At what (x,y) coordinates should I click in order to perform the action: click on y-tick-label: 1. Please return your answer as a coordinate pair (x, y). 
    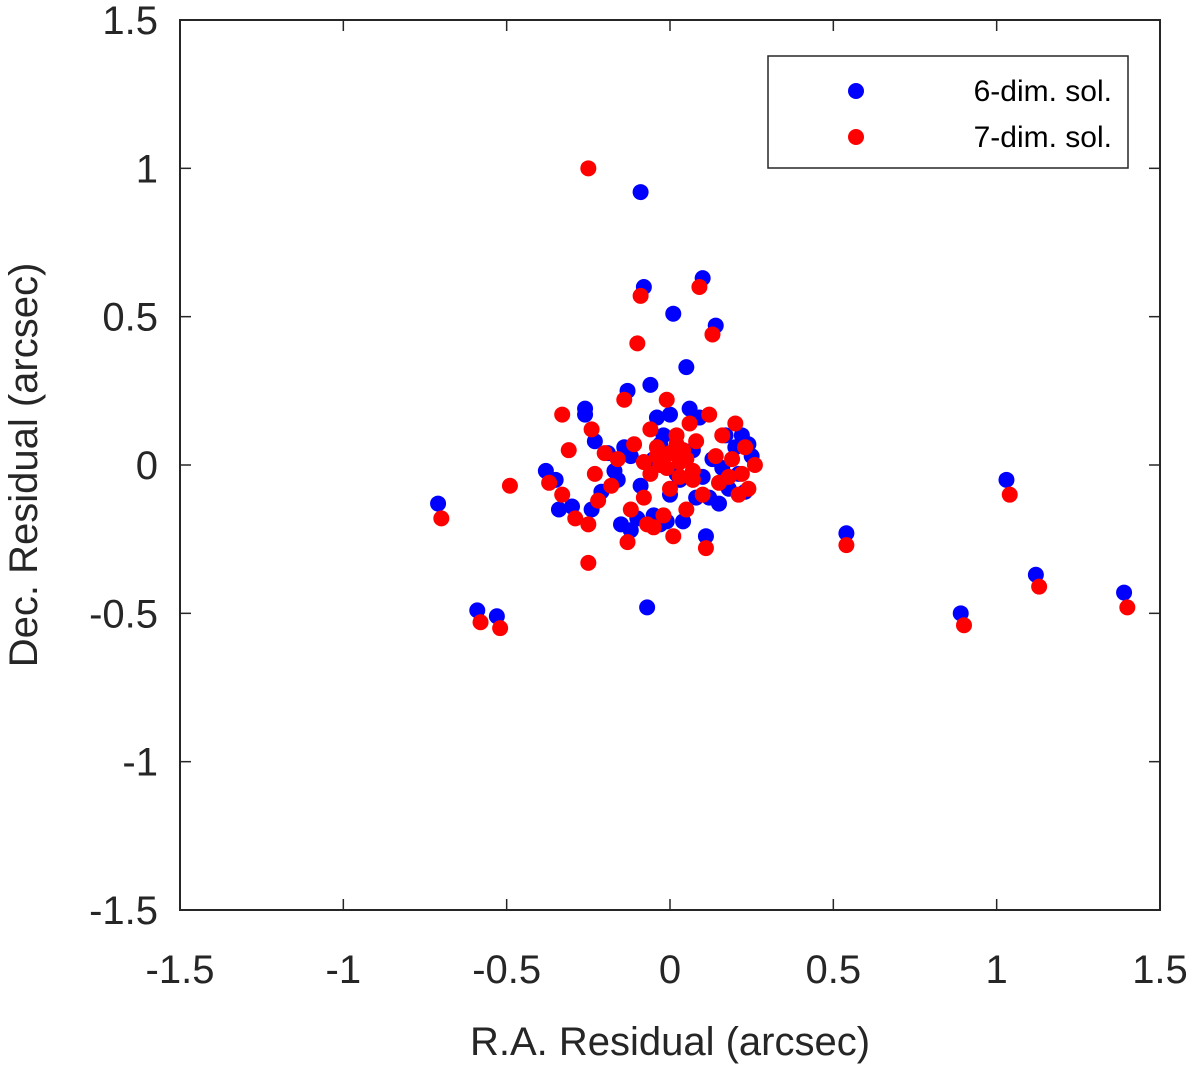
    Looking at the image, I should click on (147, 169).